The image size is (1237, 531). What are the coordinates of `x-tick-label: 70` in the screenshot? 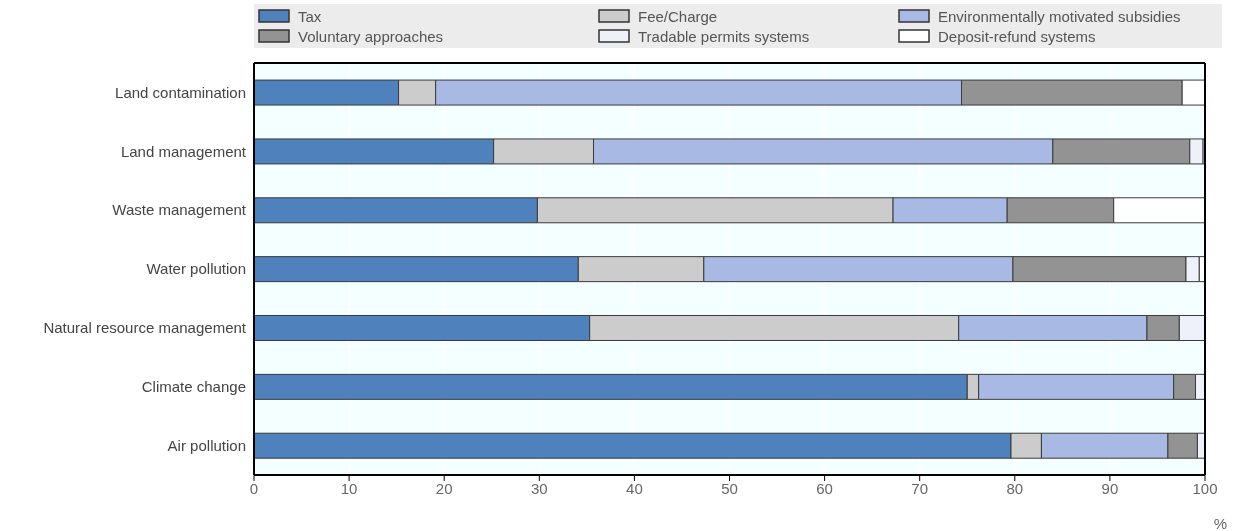 It's located at (920, 488).